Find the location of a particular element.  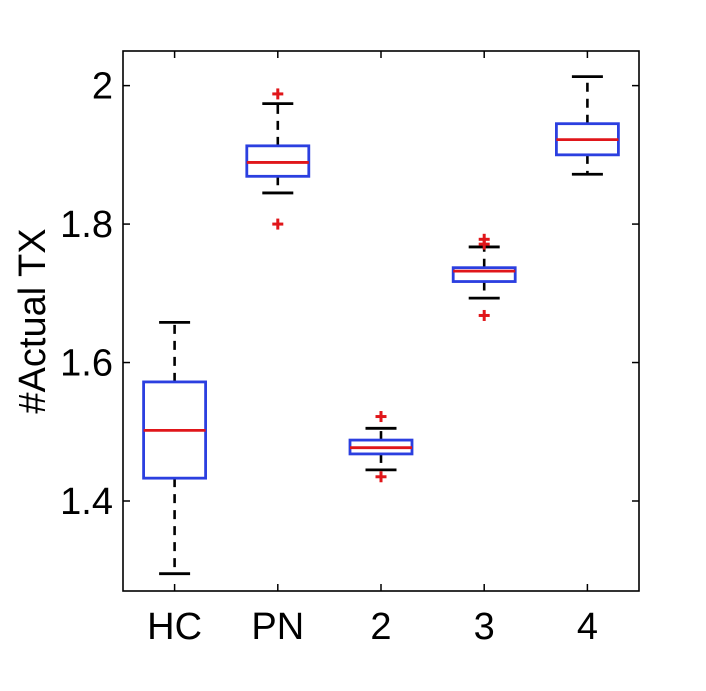

box-PN is located at coordinates (278, 159).